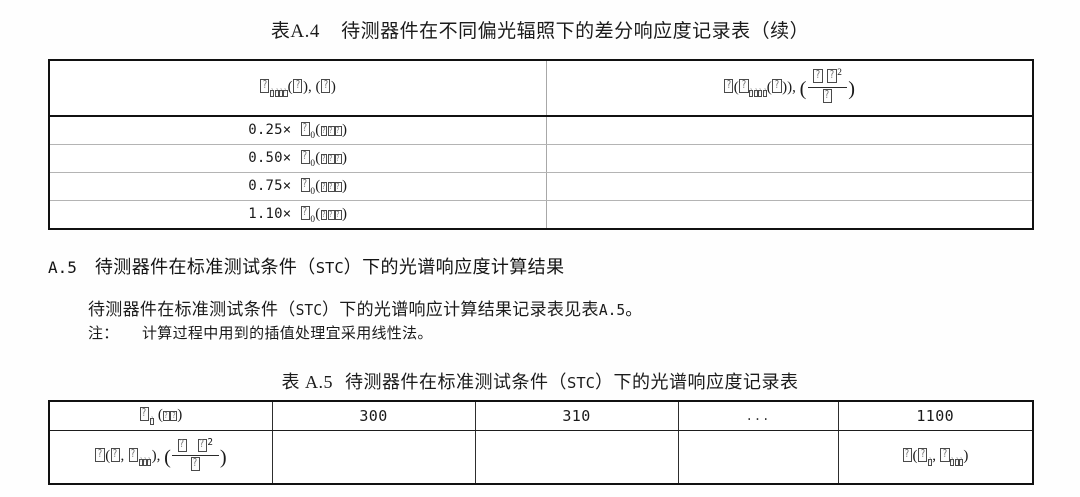  Describe the element at coordinates (297, 186) in the screenshot. I see `table-a4-cell-factor: 0.75× 0()` at that location.